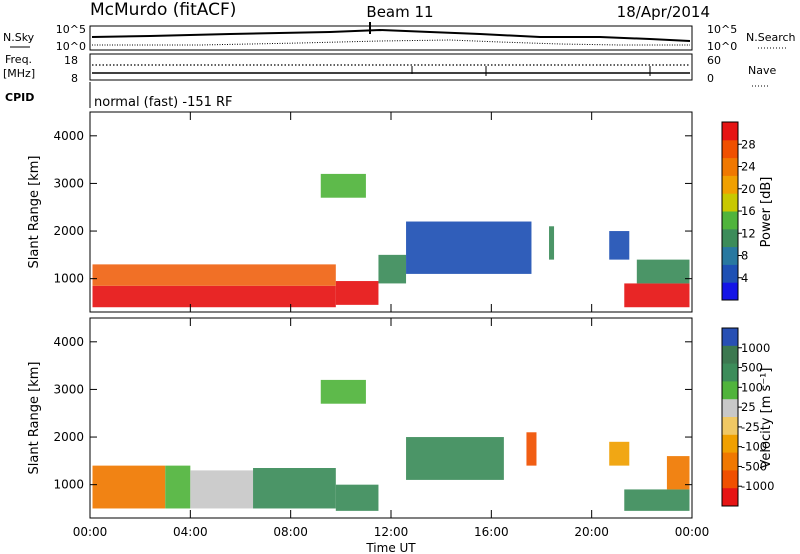 Image resolution: width=800 pixels, height=554 pixels. I want to click on velocity-panel-xtick-label-1: 04:00, so click(190, 532).